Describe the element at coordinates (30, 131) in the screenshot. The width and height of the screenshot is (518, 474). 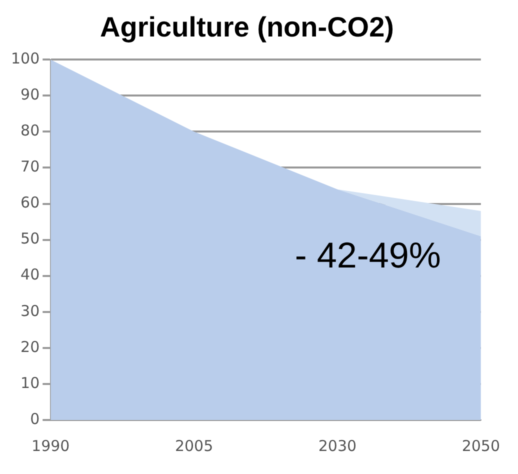
I see `y-tick-label: 80` at that location.